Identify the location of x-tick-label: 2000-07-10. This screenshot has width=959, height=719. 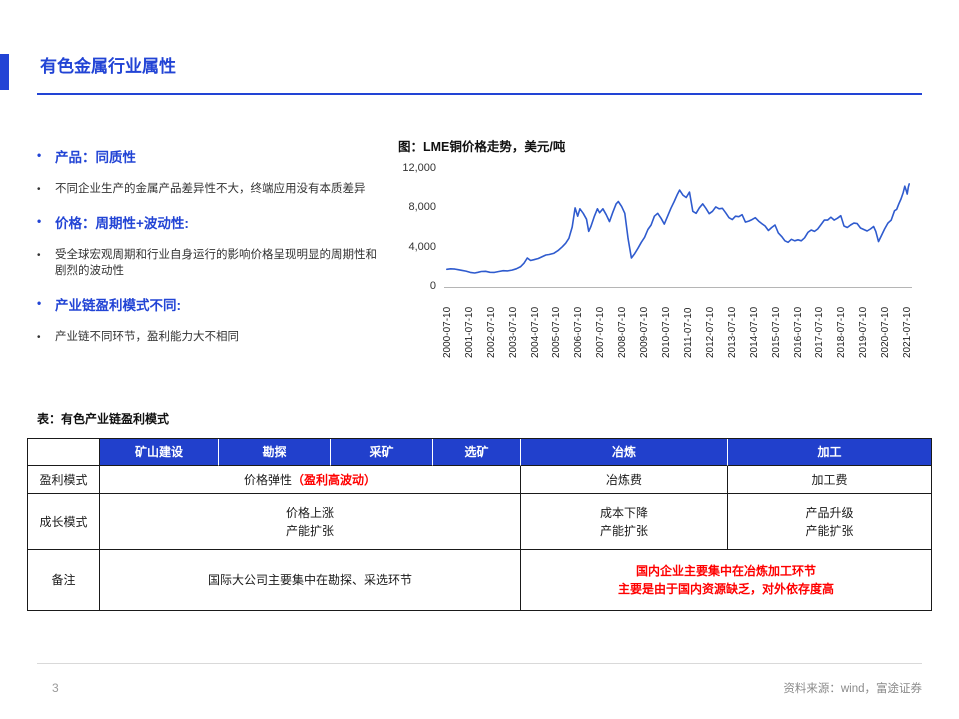
(447, 332).